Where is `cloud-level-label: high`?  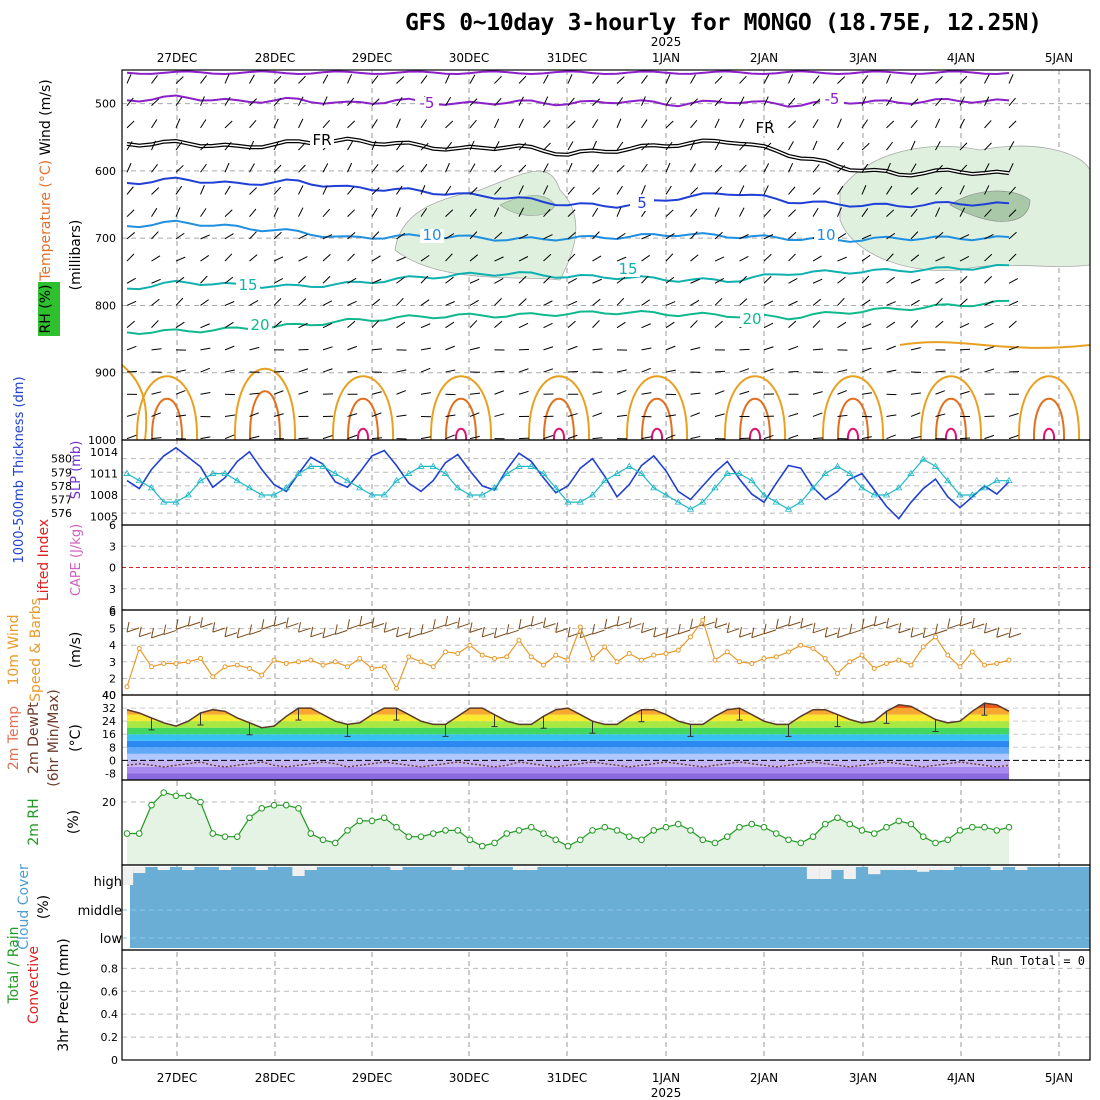 cloud-level-label: high is located at coordinates (108, 882).